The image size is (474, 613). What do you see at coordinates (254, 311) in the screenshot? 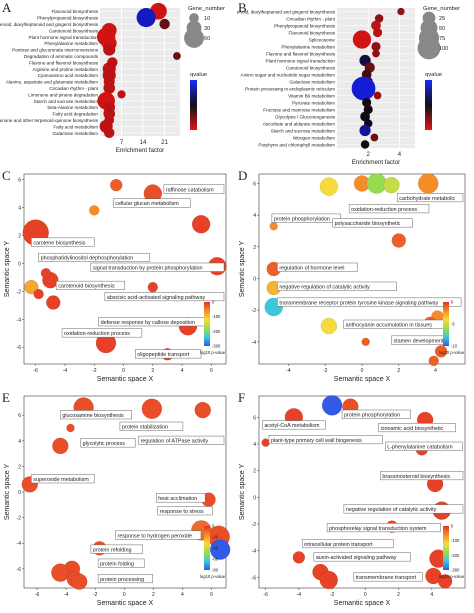
I see `d-y-tick: -2` at bounding box center [254, 311].